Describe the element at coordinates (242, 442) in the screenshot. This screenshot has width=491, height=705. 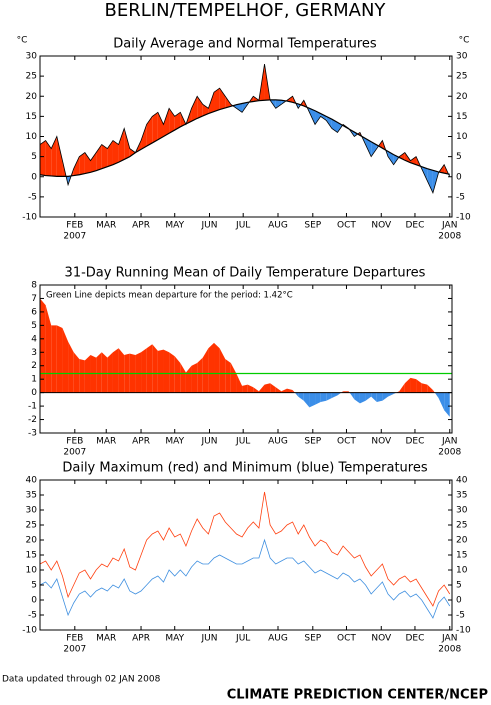
I see `x-tick-label: JUL` at that location.